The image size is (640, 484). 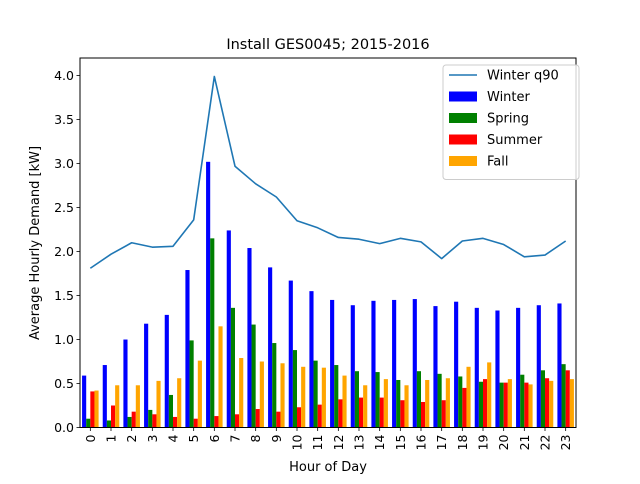 What do you see at coordinates (64, 427) in the screenshot?
I see `y-tick-label: 0.0` at bounding box center [64, 427].